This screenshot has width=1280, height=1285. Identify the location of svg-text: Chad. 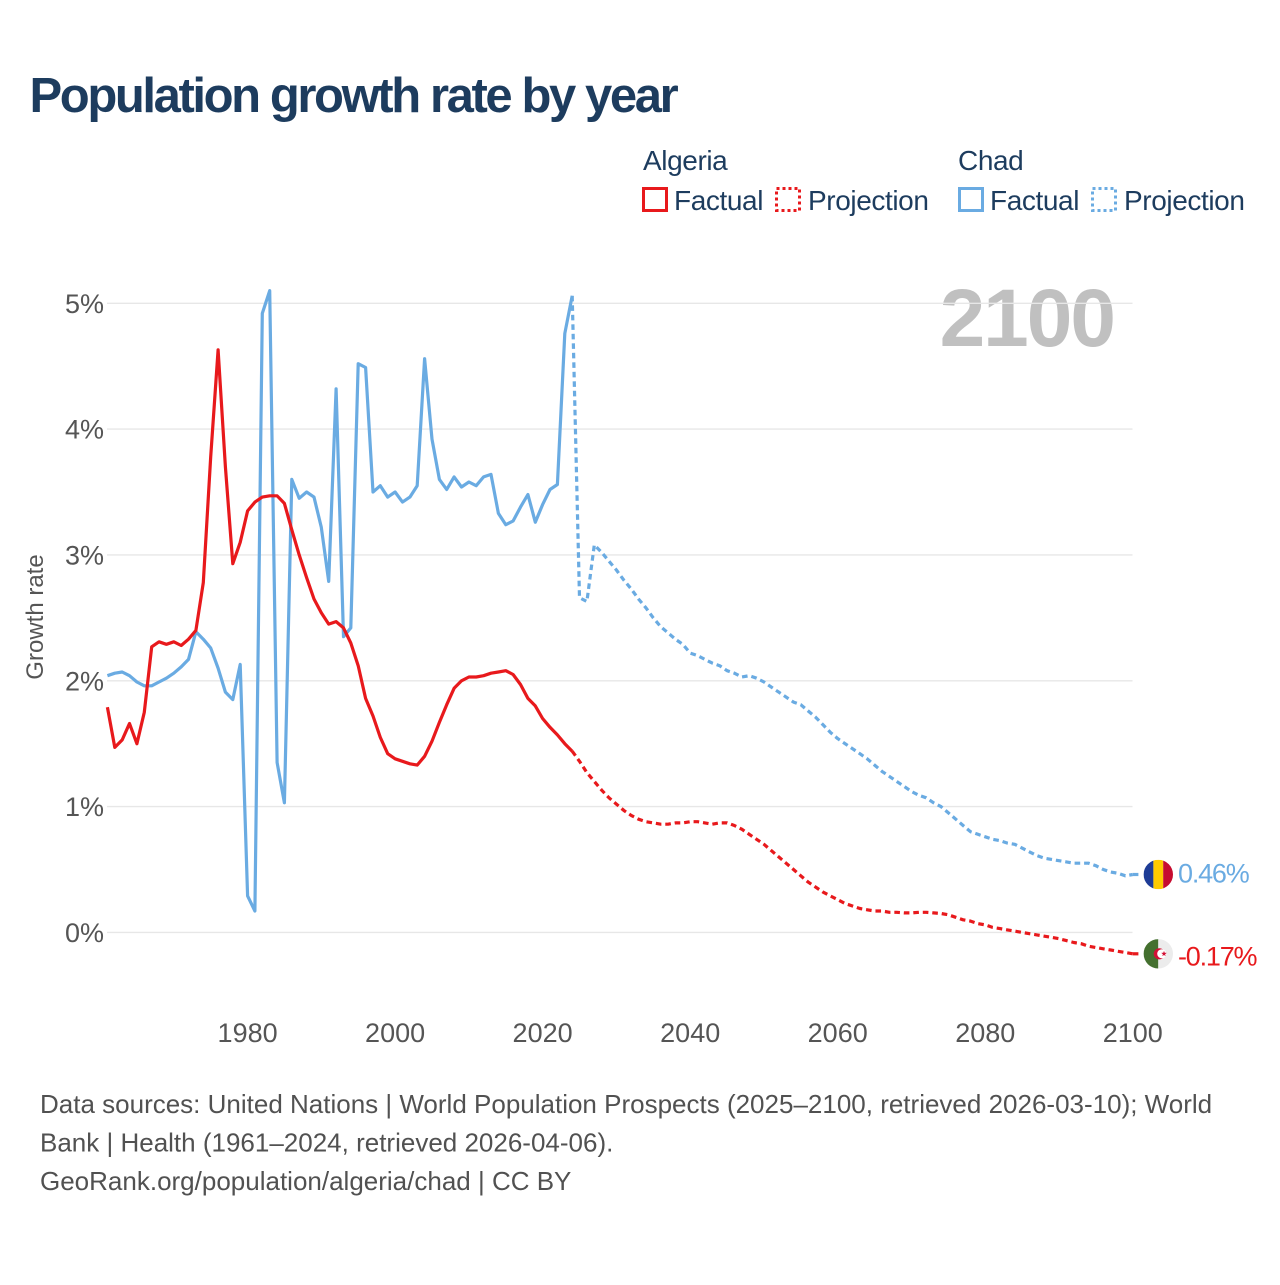
(990, 160).